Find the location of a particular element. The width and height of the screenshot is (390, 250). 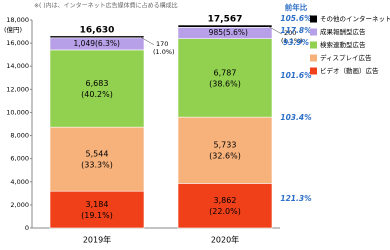

segment-label: 200 is located at coordinates (290, 33).